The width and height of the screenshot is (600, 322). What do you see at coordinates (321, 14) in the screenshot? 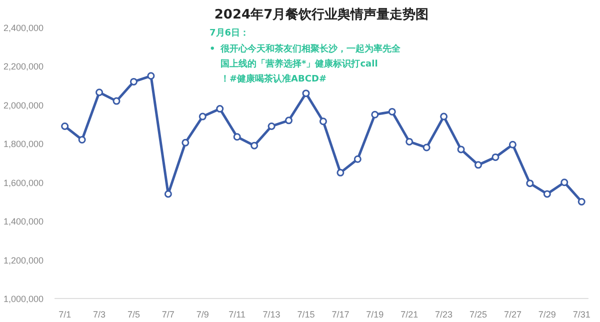
I see `chart-title: 2024年7月餐饮行业舆情声量走势图` at bounding box center [321, 14].